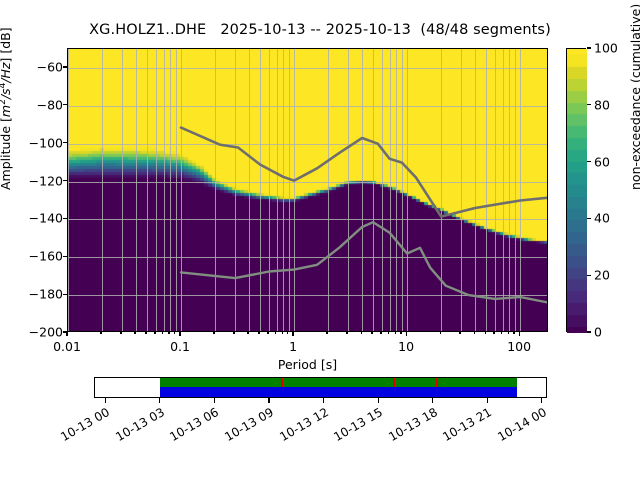  I want to click on high-noise-model-line, so click(363, 172).